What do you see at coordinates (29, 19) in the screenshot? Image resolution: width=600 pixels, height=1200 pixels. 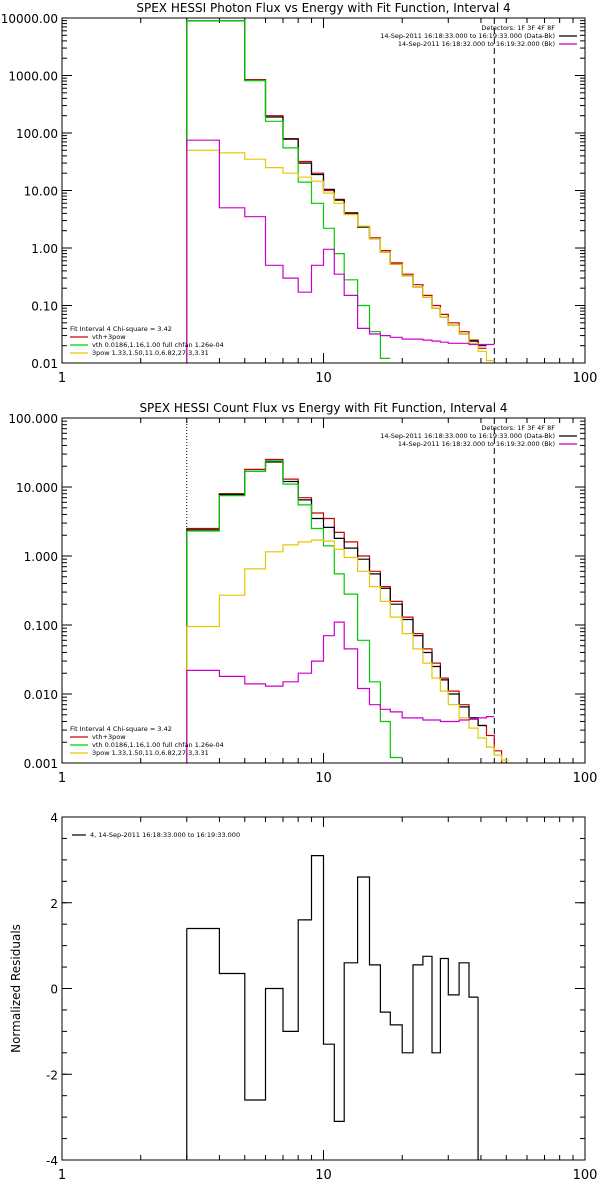 I see `y-tick-label: 10000.00` at bounding box center [29, 19].